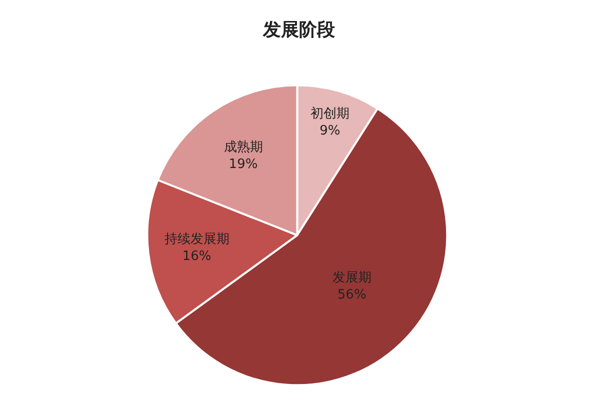 The width and height of the screenshot is (598, 420). What do you see at coordinates (243, 164) in the screenshot?
I see `data-label: 19%` at bounding box center [243, 164].